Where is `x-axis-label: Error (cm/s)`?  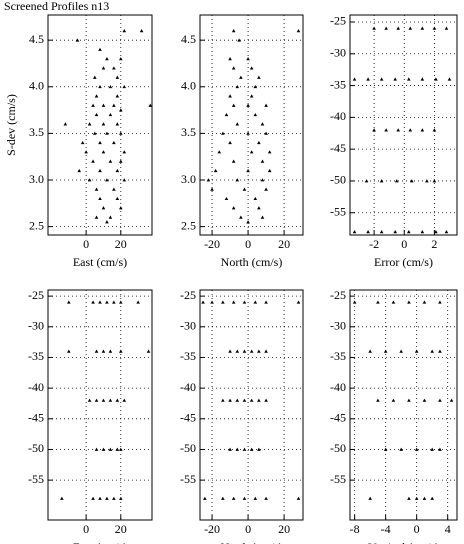 x-axis-label: Error (cm/s) is located at coordinates (403, 262).